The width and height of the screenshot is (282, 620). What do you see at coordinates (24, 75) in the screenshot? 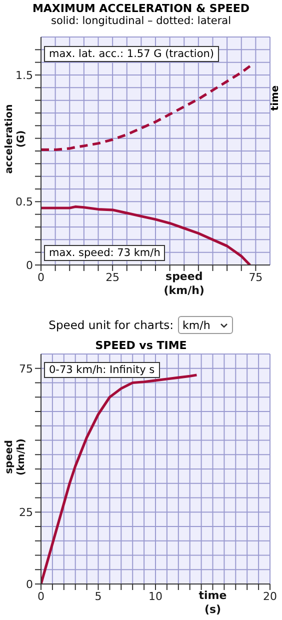
I see `y-tick-label: 1.5` at bounding box center [24, 75].